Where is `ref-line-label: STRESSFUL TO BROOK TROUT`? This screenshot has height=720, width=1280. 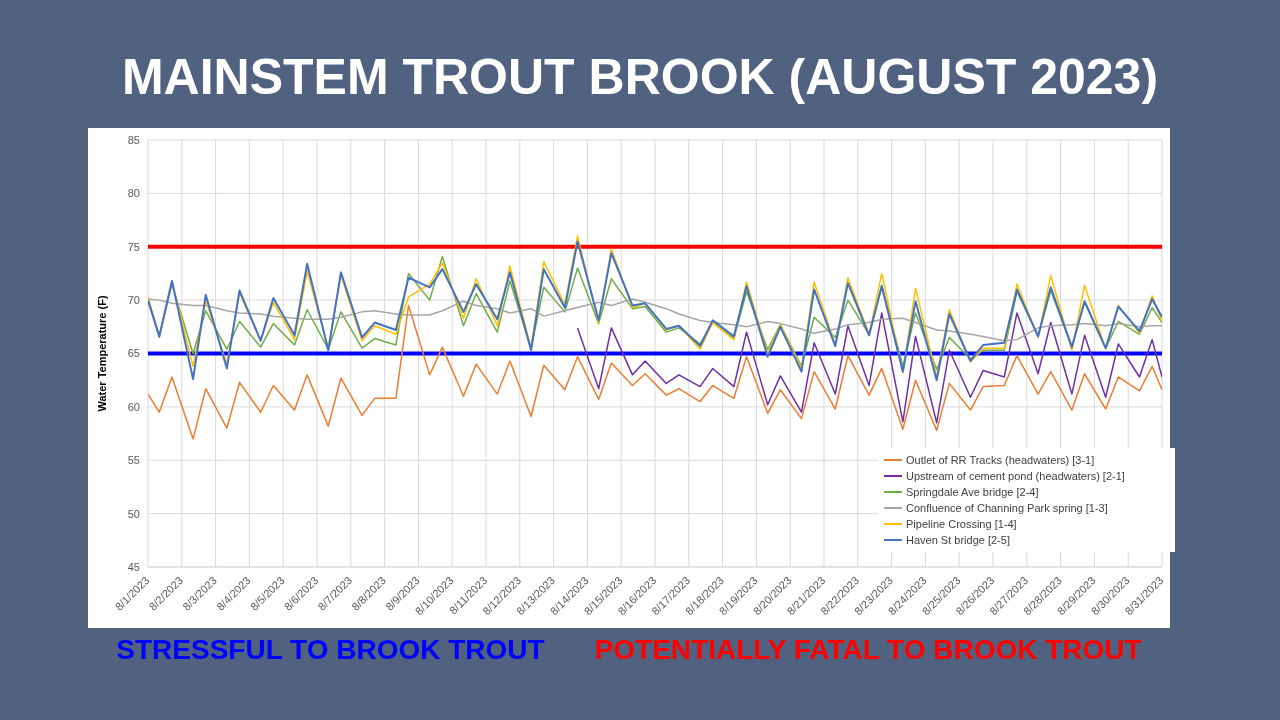 ref-line-label: STRESSFUL TO BROOK TROUT is located at coordinates (330, 650).